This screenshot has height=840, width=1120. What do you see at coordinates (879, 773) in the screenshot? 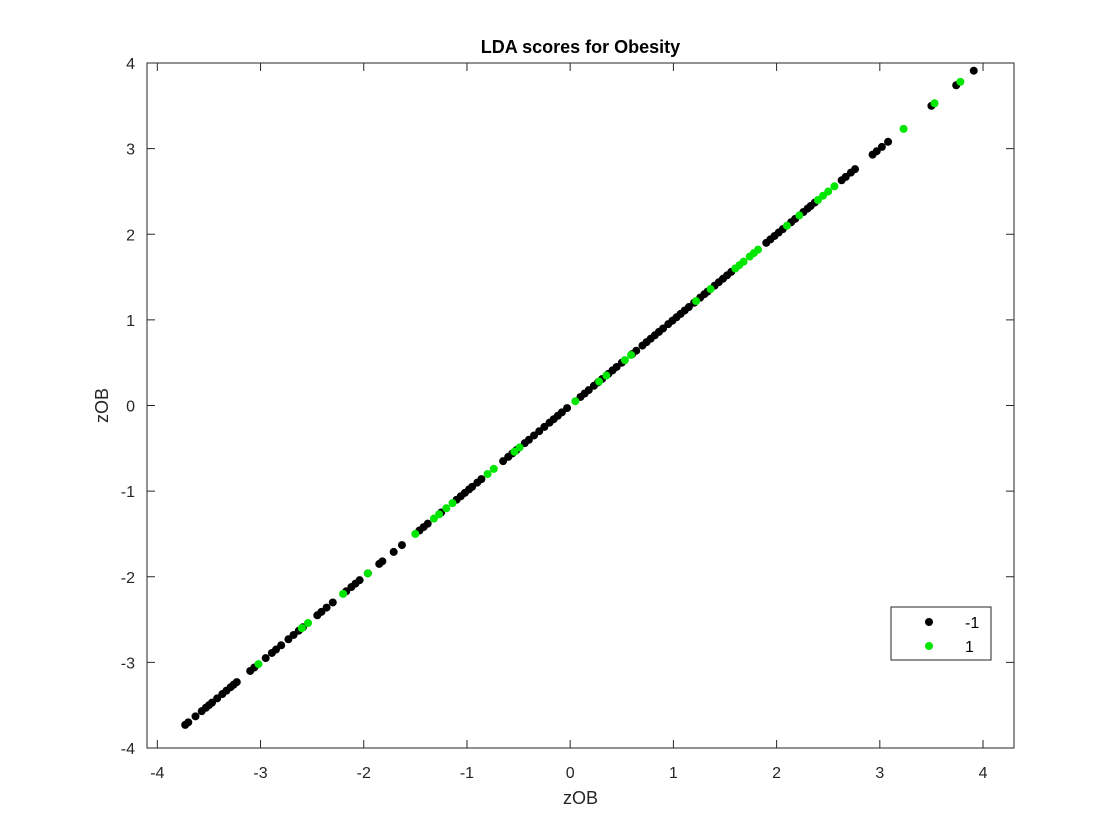
I see `x-tick-label: 3` at bounding box center [879, 773].